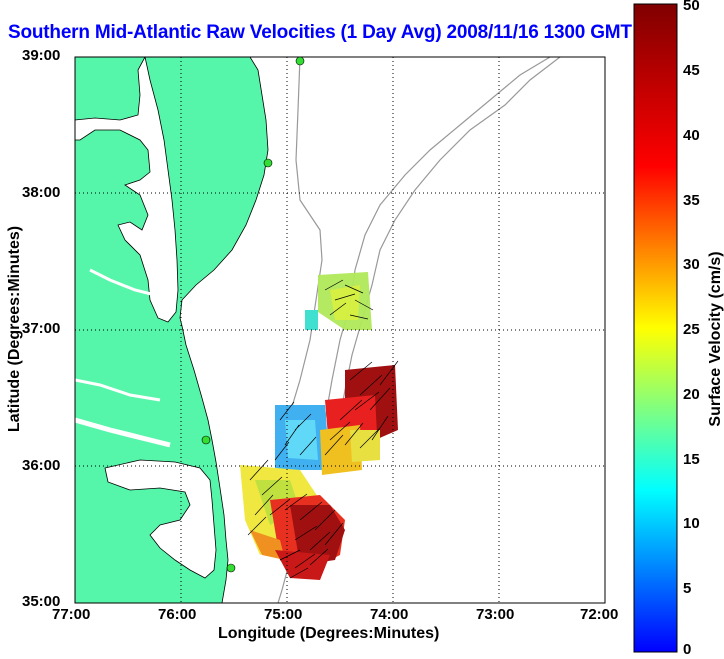 Image resolution: width=724 pixels, height=659 pixels. What do you see at coordinates (41, 465) in the screenshot?
I see `y-tick: 36:00` at bounding box center [41, 465].